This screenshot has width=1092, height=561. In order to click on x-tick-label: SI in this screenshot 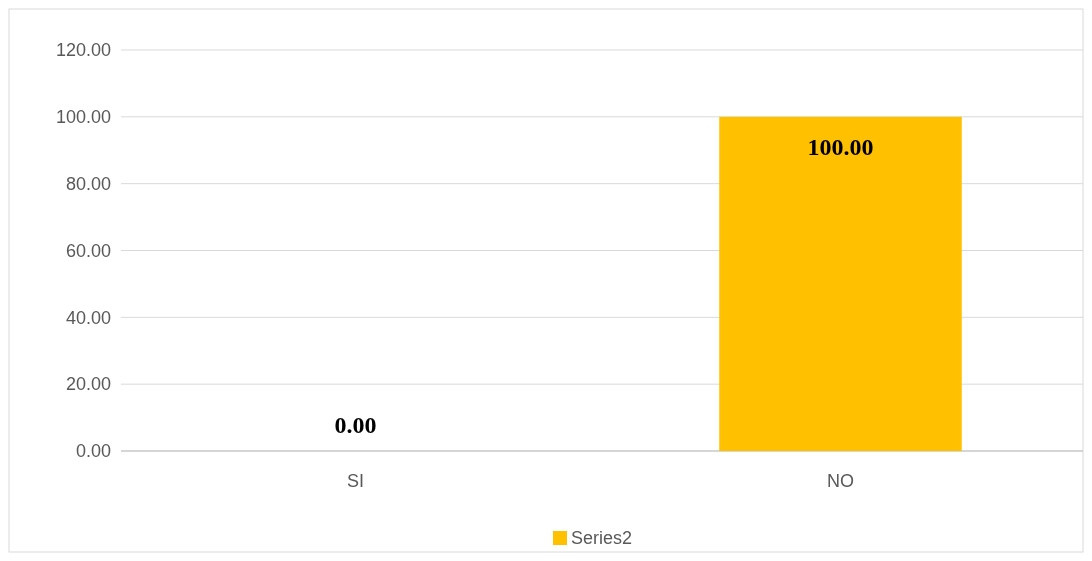, I will do `click(355, 481)`.